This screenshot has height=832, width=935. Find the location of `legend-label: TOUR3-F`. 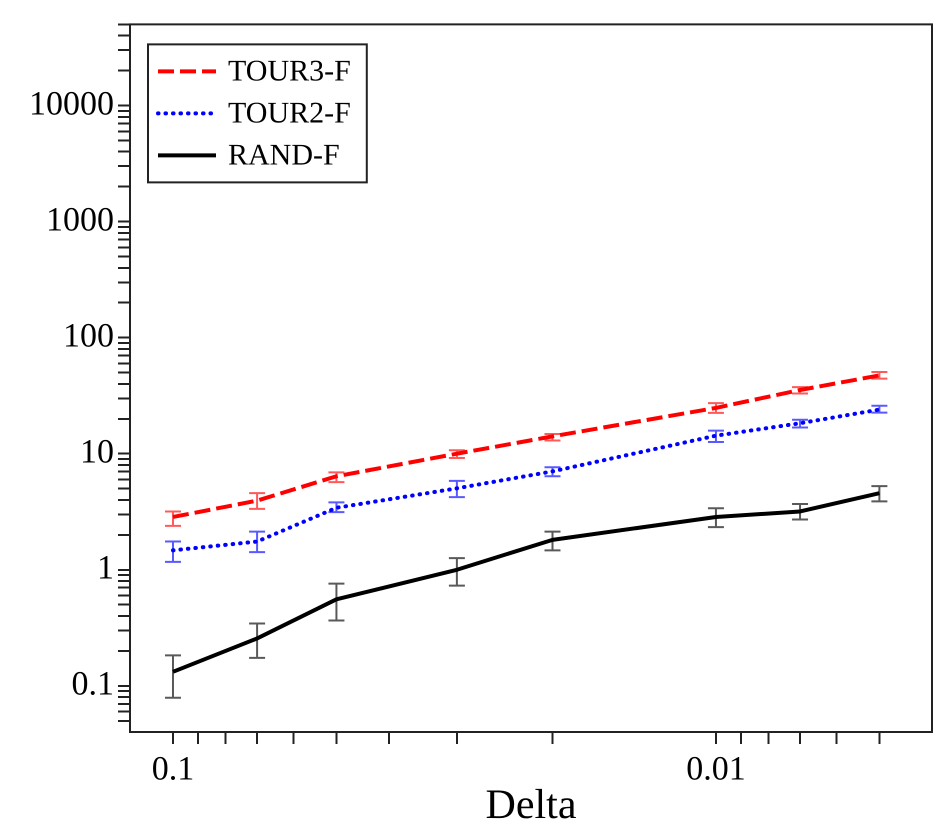

legend-label: TOUR3-F is located at coordinates (289, 71).